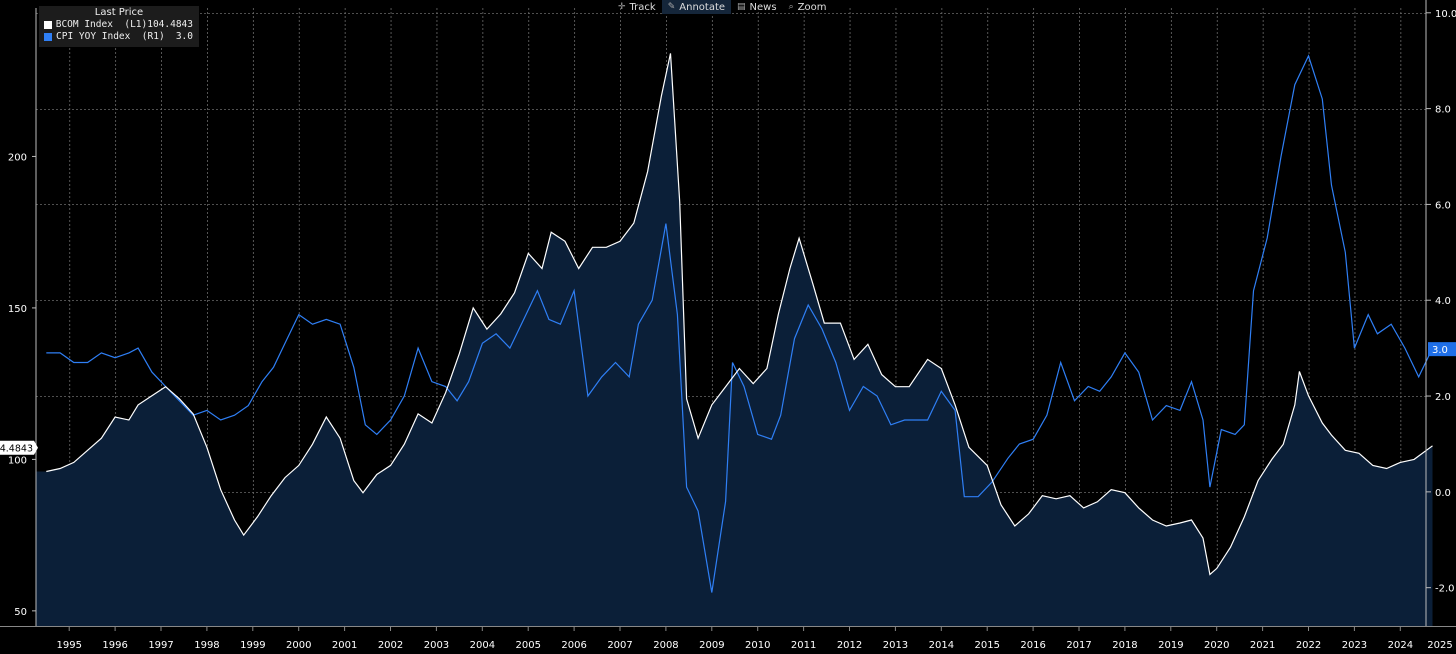  Describe the element at coordinates (17, 460) in the screenshot. I see `left-tick-label: 100` at that location.